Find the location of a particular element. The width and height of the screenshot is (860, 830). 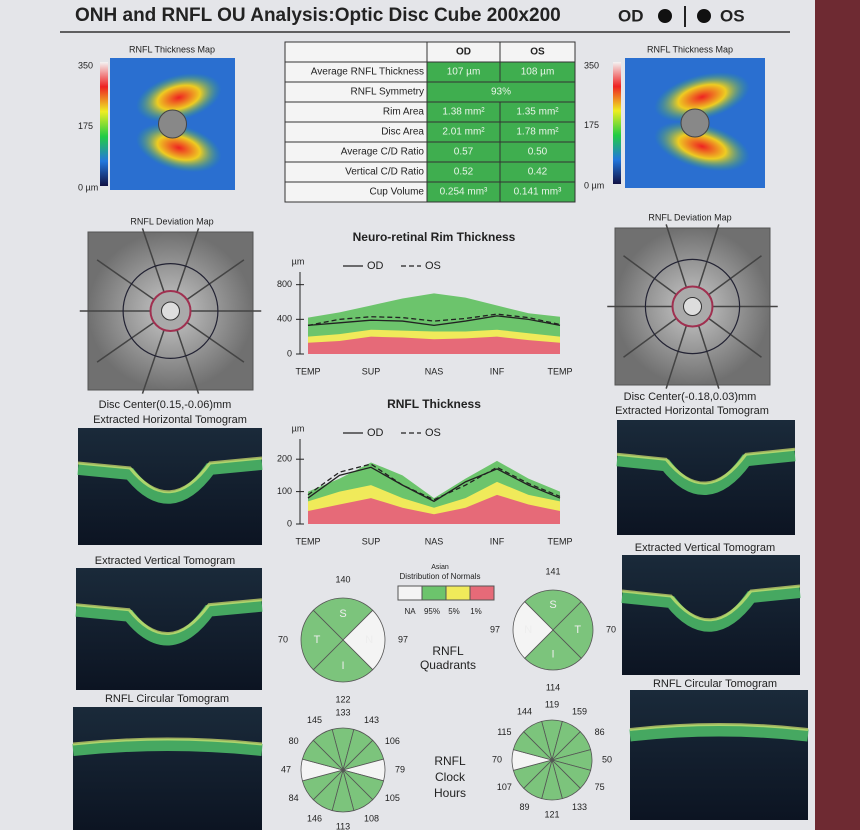

legend-label: 1% is located at coordinates (476, 611).